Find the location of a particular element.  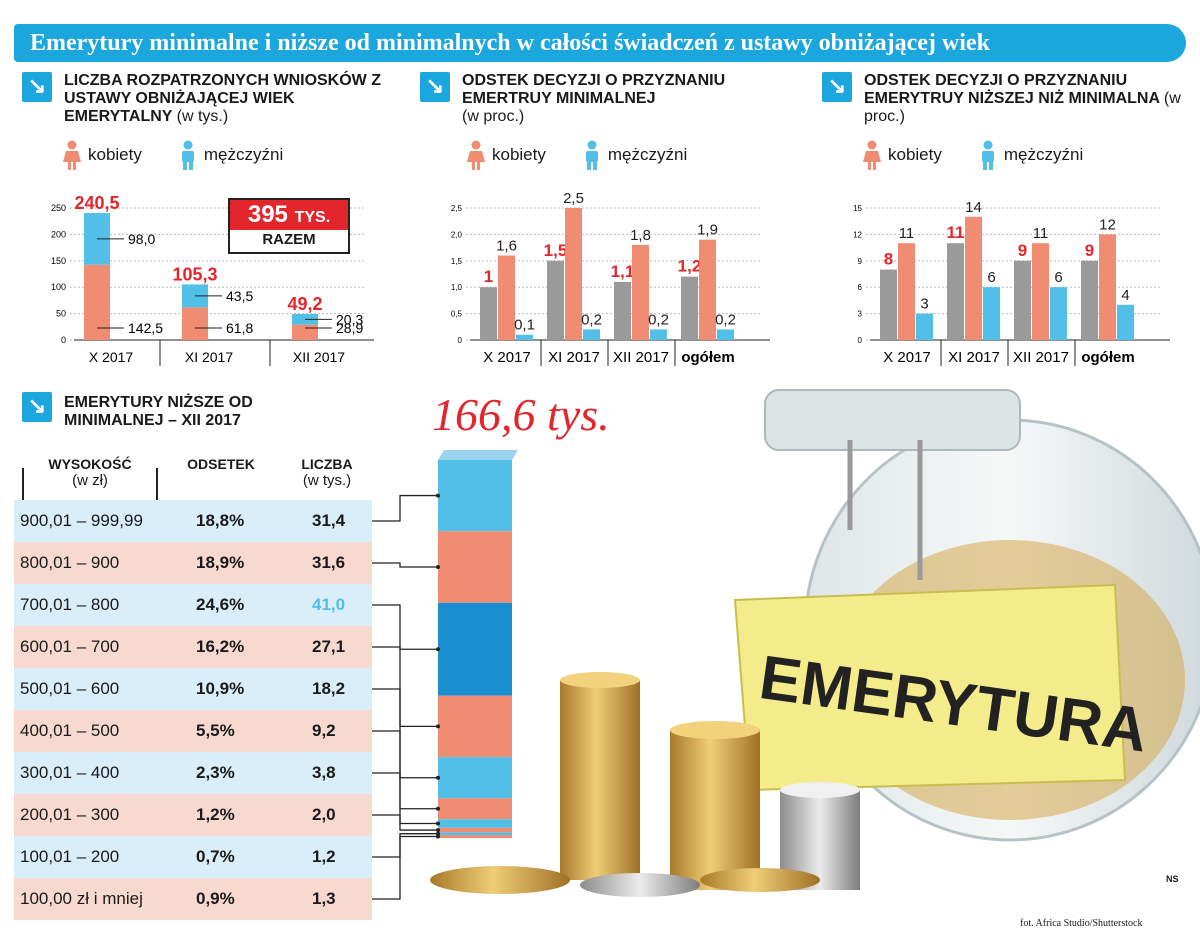

legend-2: kobiety mężczyźni is located at coordinates (576, 155).